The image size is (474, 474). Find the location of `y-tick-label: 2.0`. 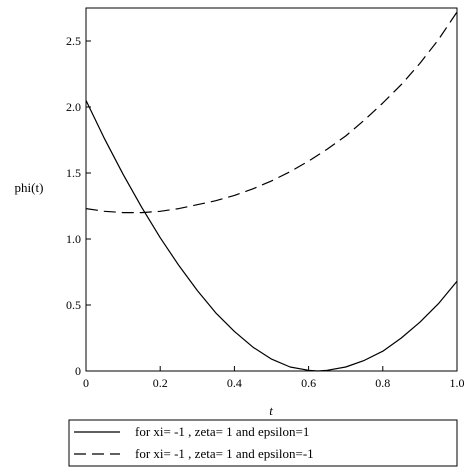

y-tick-label: 2.0 is located at coordinates (73, 107).